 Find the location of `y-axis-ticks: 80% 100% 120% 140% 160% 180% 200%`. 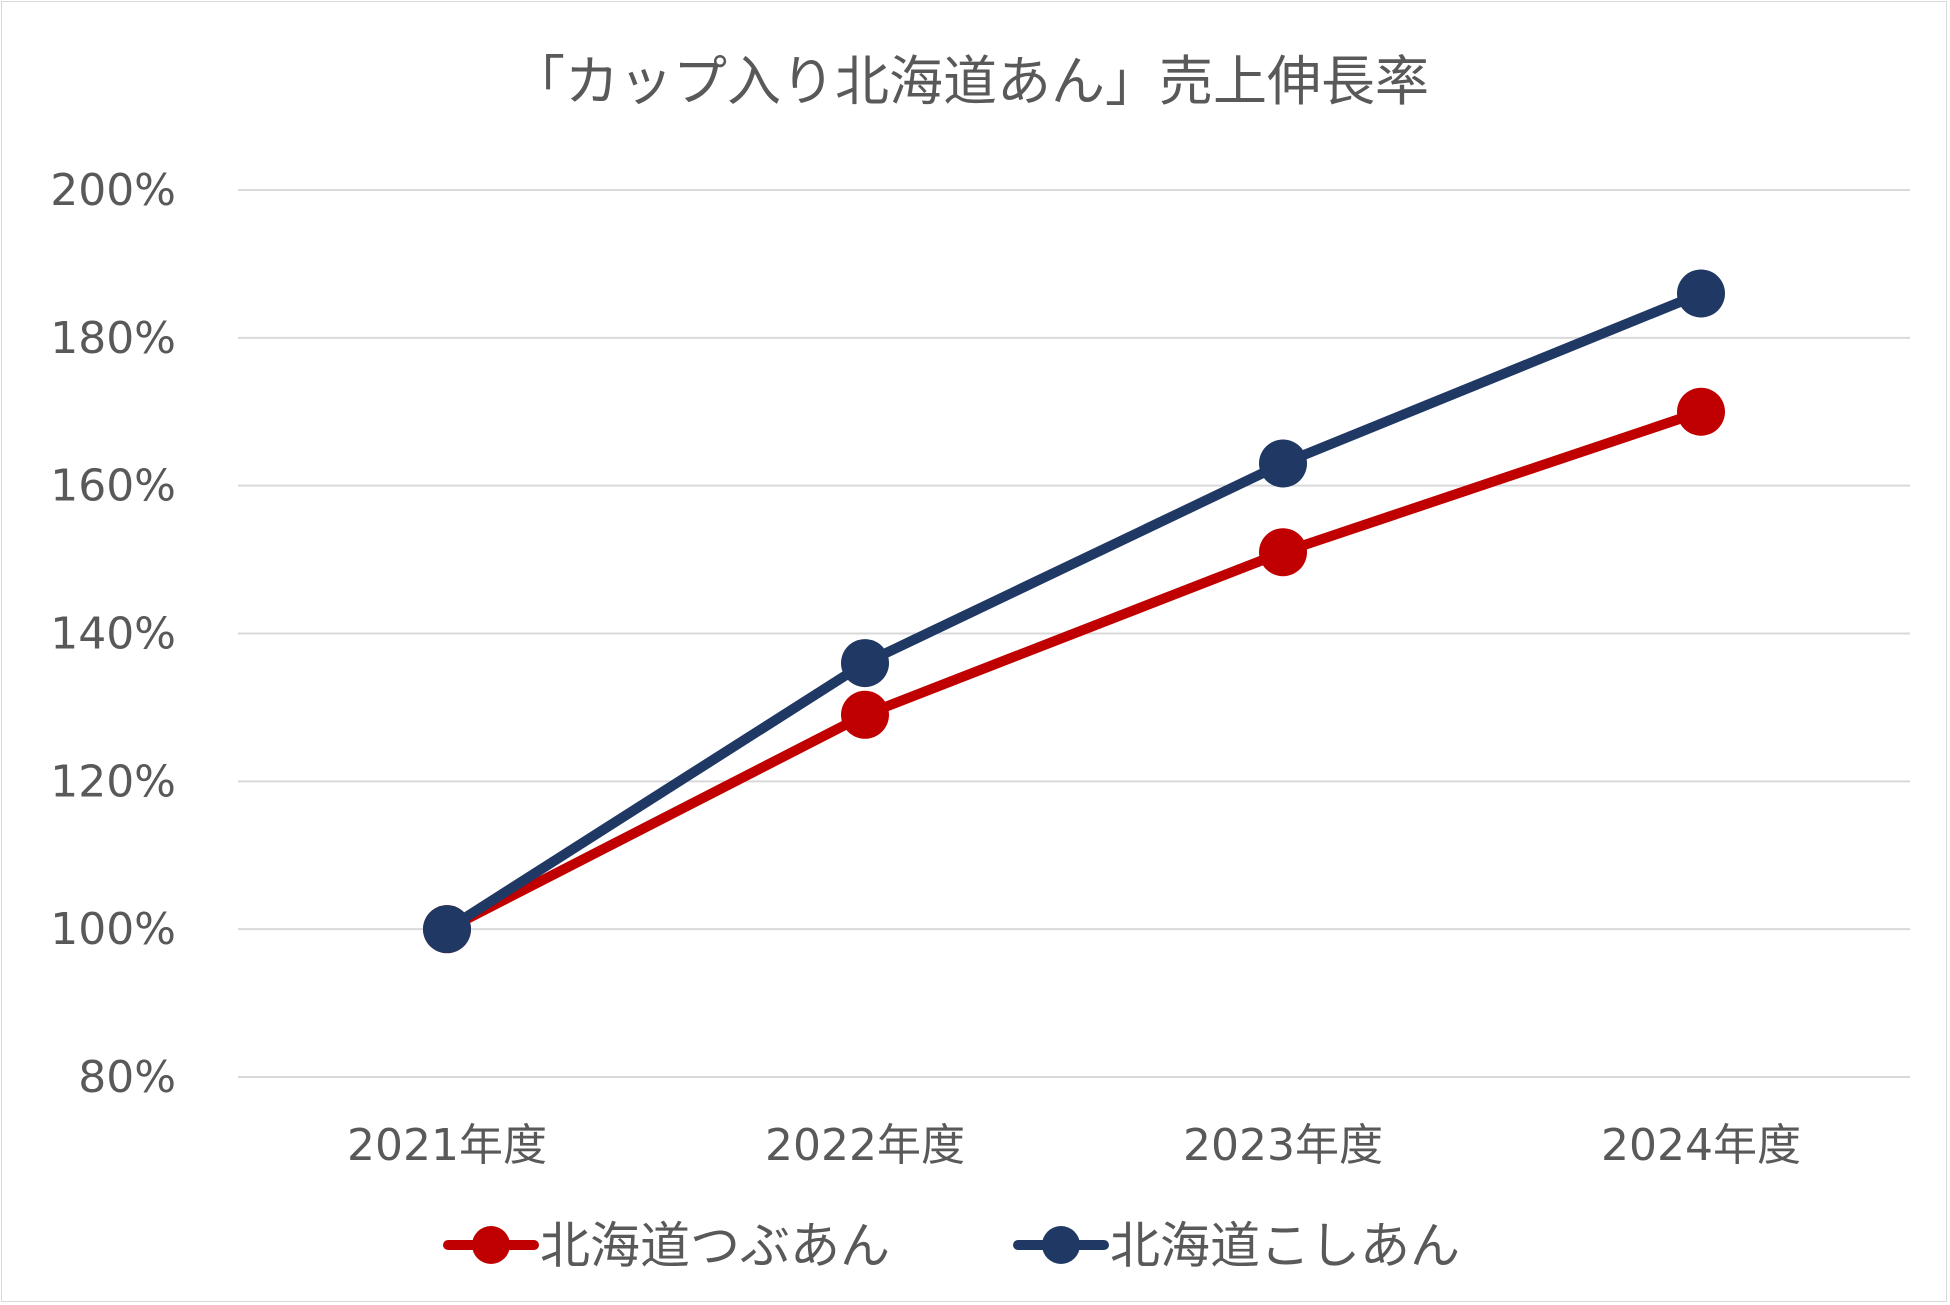

y-axis-ticks: 80% 100% 120% 140% 160% 180% 200% is located at coordinates (113, 634).